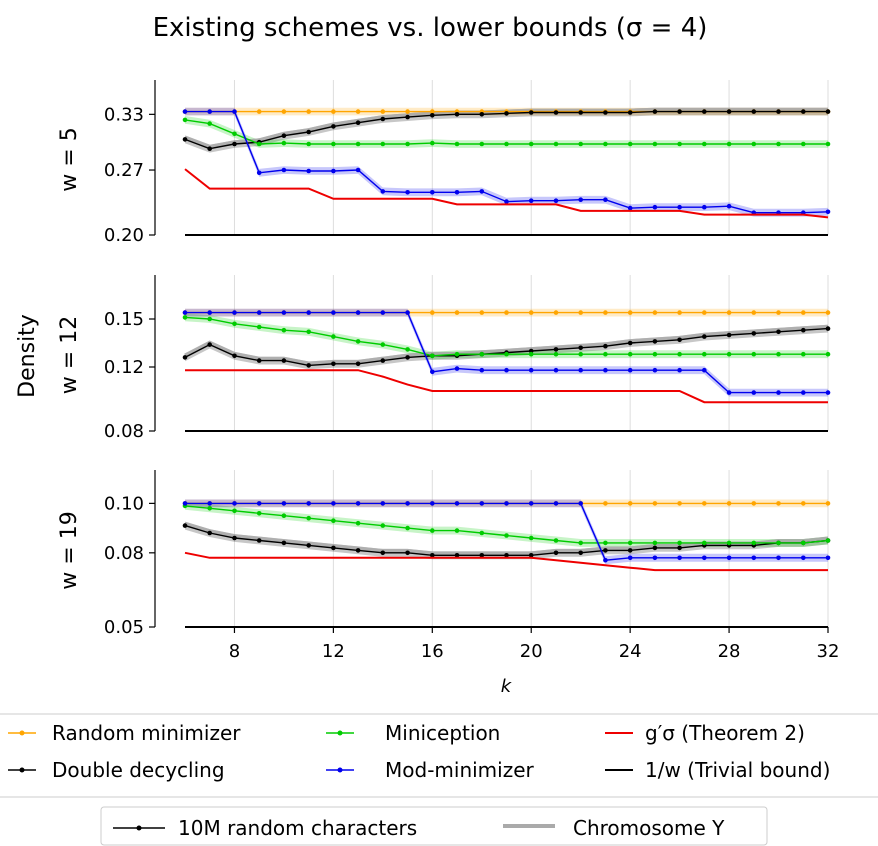  Describe the element at coordinates (27, 356) in the screenshot. I see `density-ylabel: Density` at that location.